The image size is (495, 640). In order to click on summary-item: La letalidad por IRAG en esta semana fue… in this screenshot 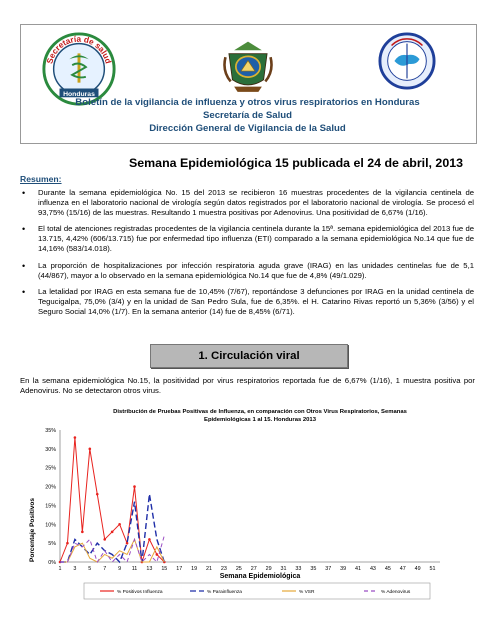, I will do `click(247, 302)`.